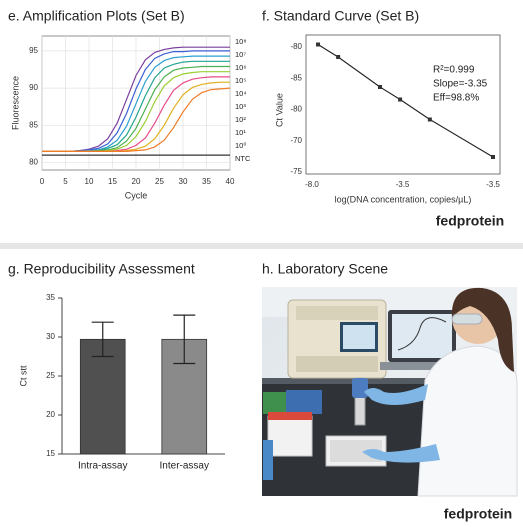 The width and height of the screenshot is (523, 527). Describe the element at coordinates (33, 50) in the screenshot. I see `y-tick-label: 95` at that location.